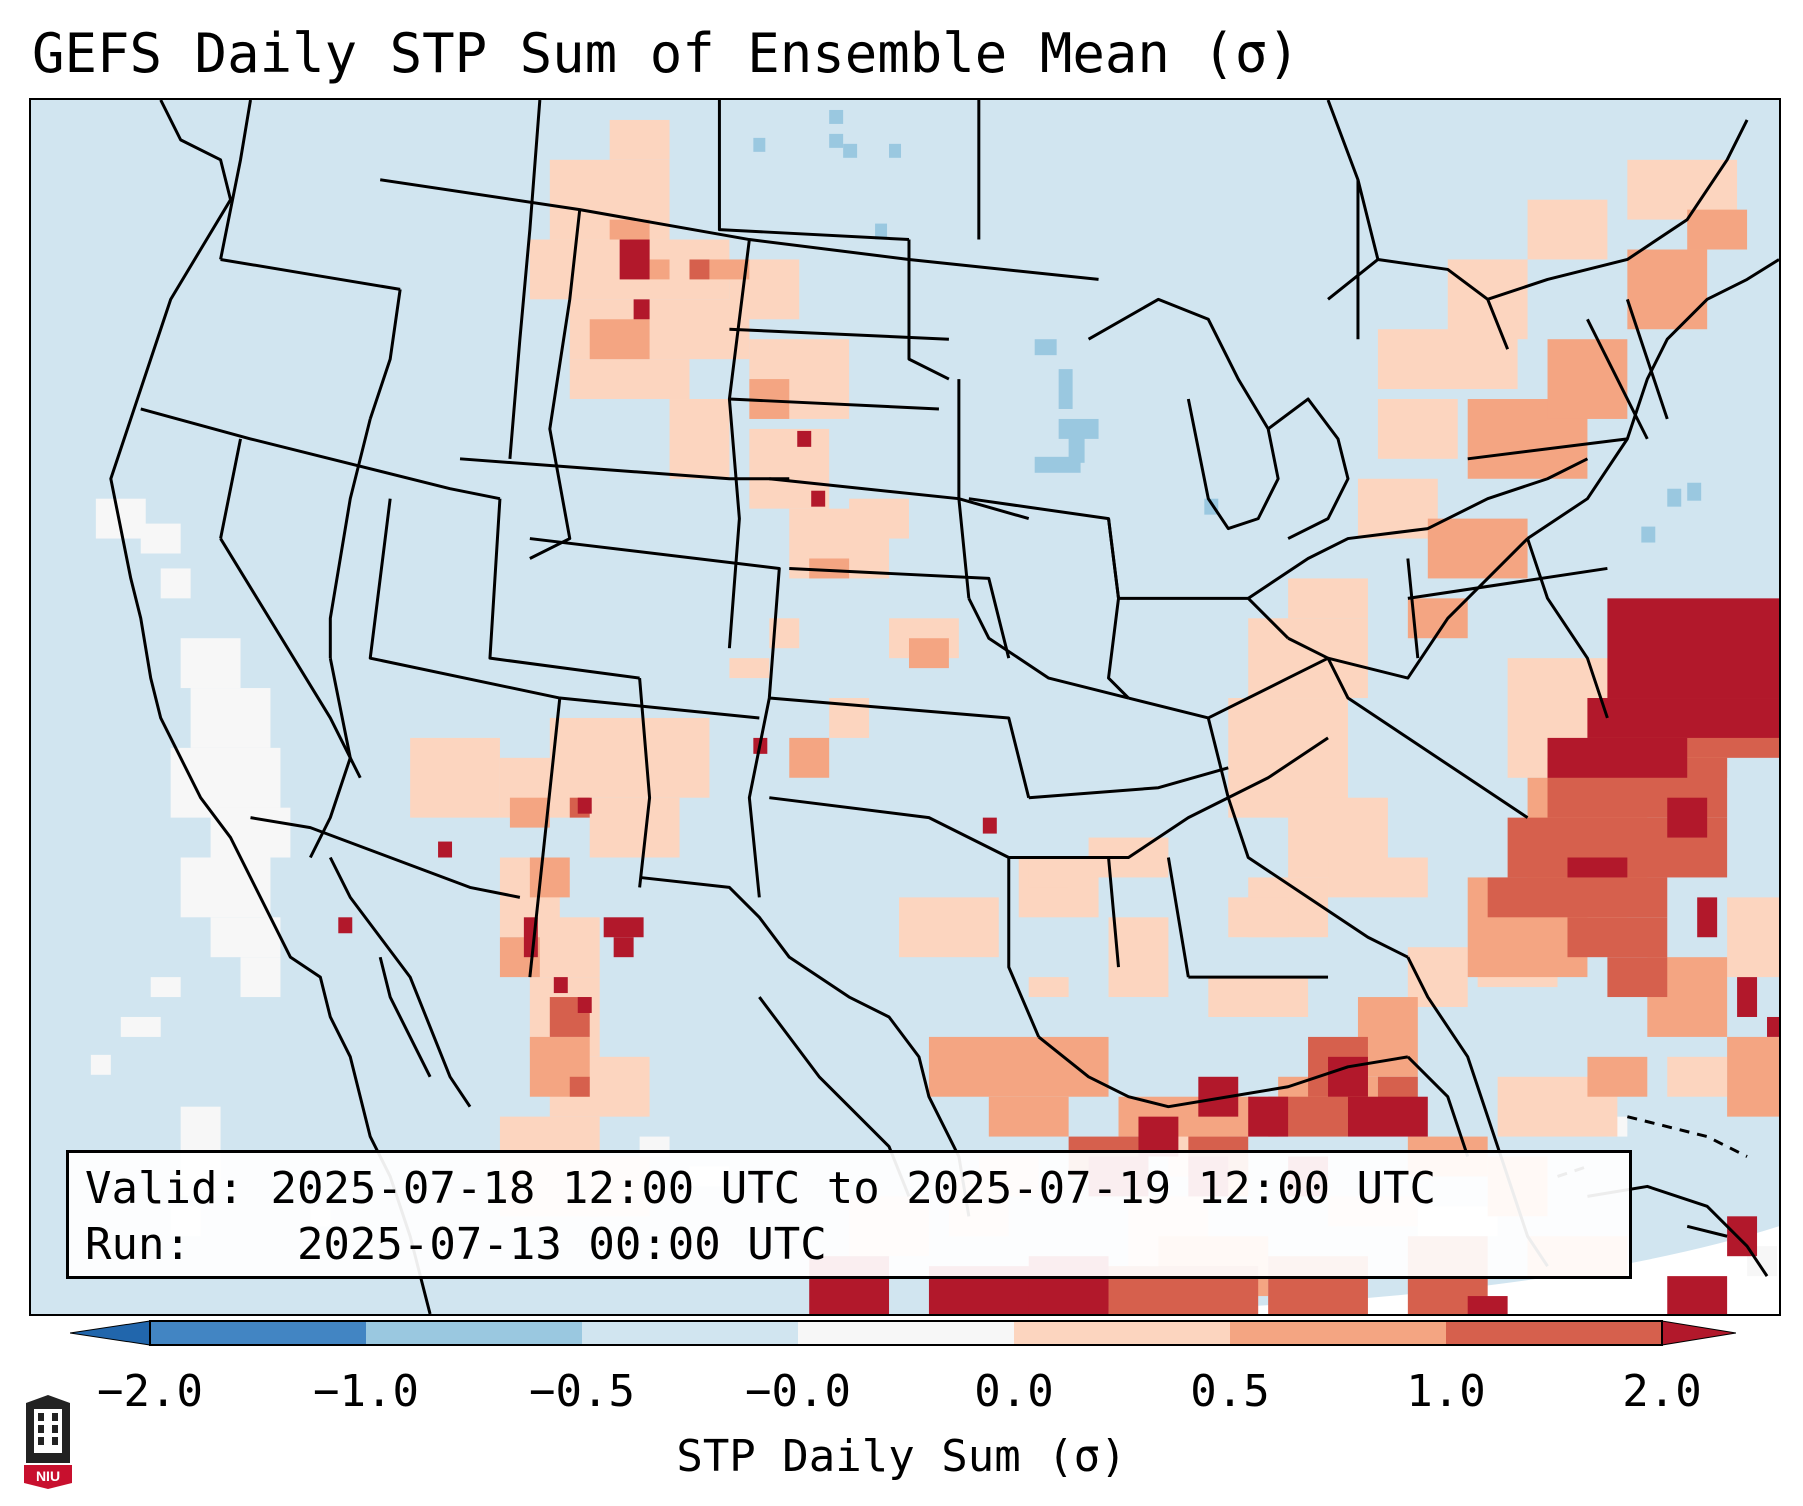 The height and width of the screenshot is (1506, 1803). Describe the element at coordinates (48, 1476) in the screenshot. I see `logo-text: NIU` at that location.